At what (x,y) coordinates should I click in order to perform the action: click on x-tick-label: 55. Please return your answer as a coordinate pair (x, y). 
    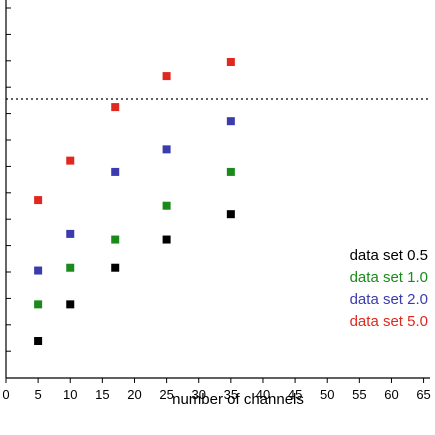
    Looking at the image, I should click on (359, 394).